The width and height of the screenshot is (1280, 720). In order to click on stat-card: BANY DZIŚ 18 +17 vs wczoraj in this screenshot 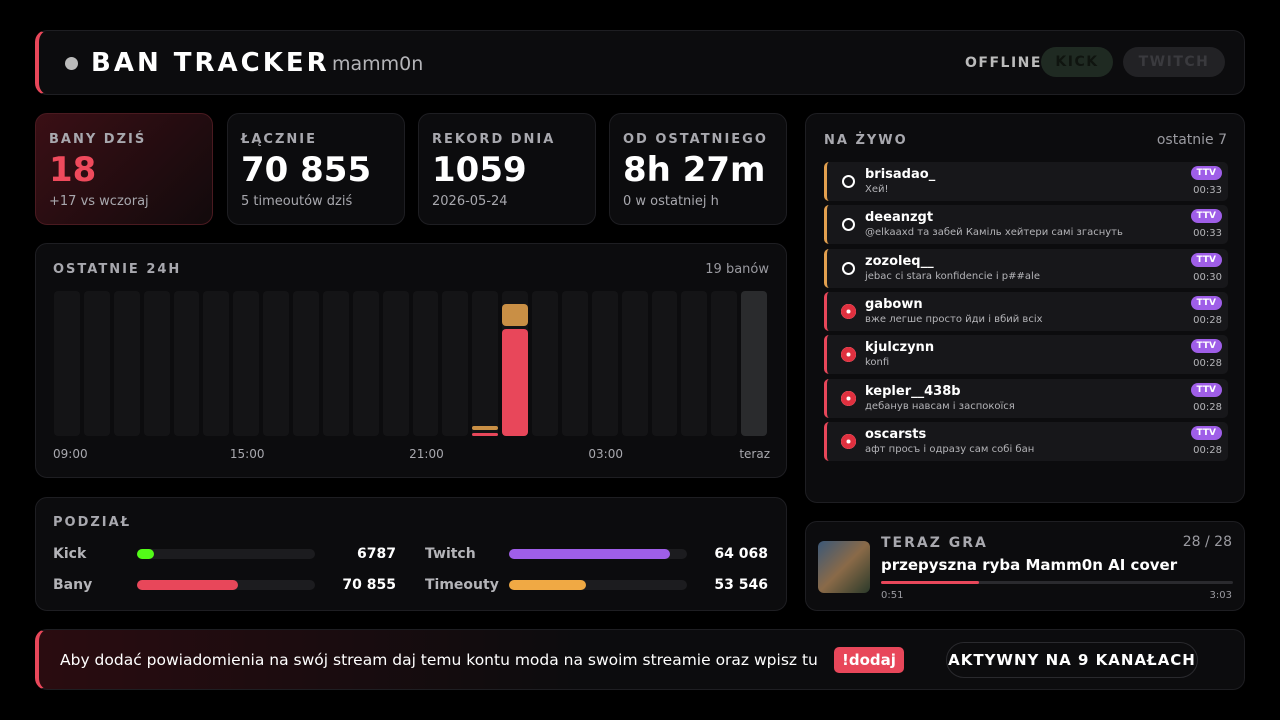, I will do `click(124, 169)`.